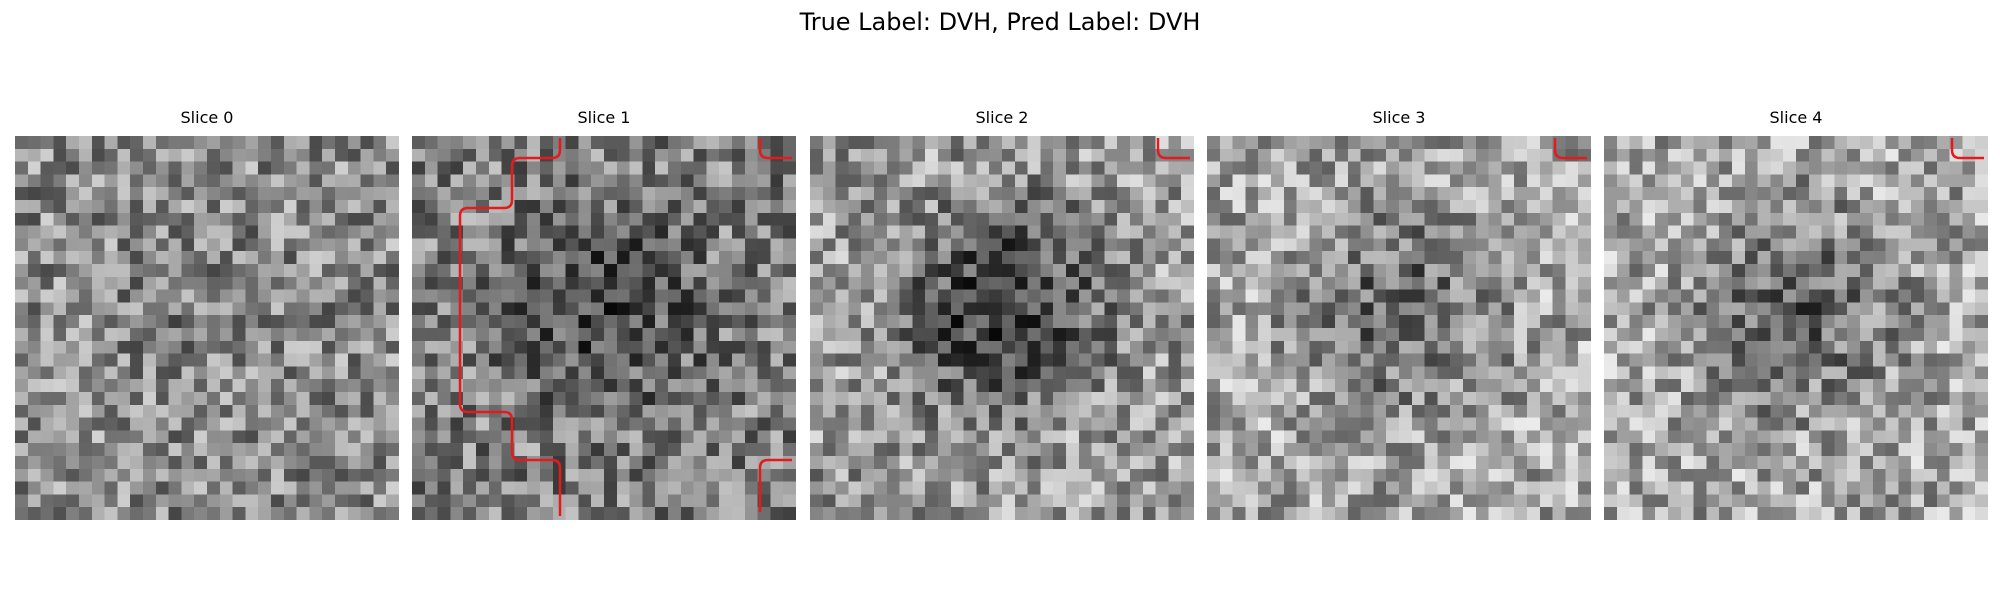  I want to click on slice-panel-0: Slice 0, so click(207, 314).